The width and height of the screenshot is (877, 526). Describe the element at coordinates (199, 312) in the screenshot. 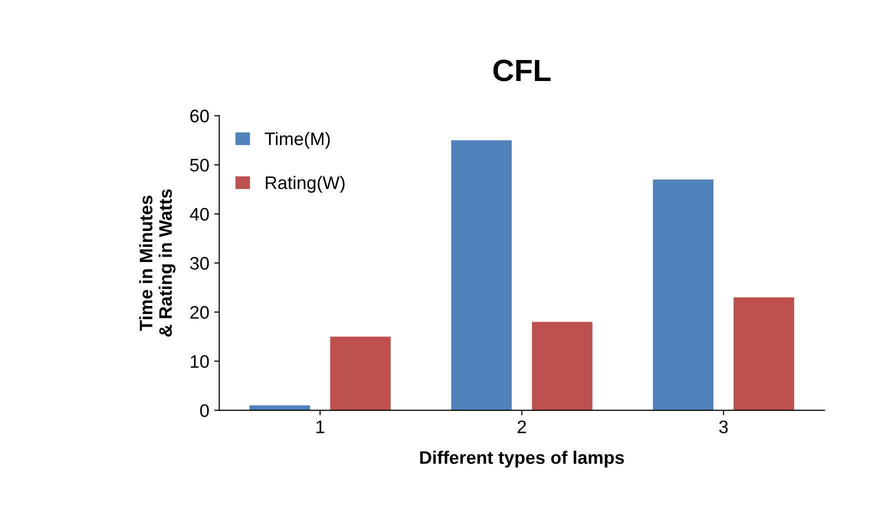

I see `y-tick-label: 20` at that location.